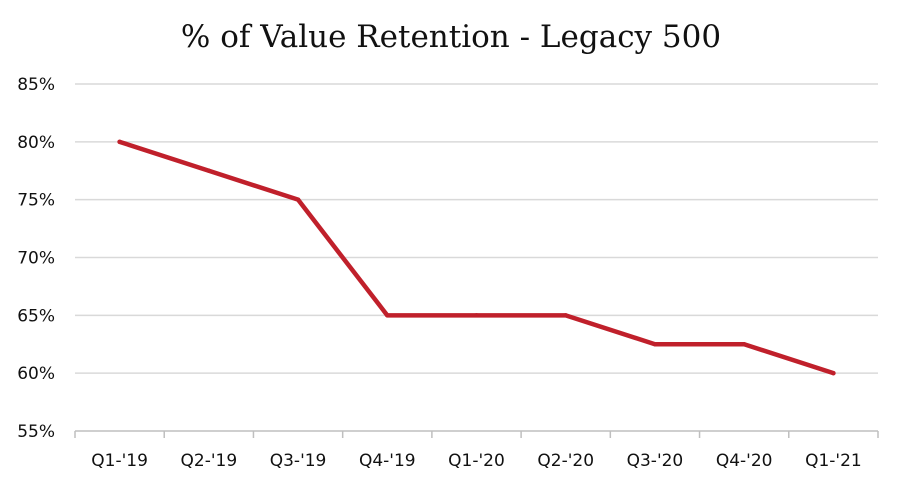  I want to click on x-axis, so click(476, 434).